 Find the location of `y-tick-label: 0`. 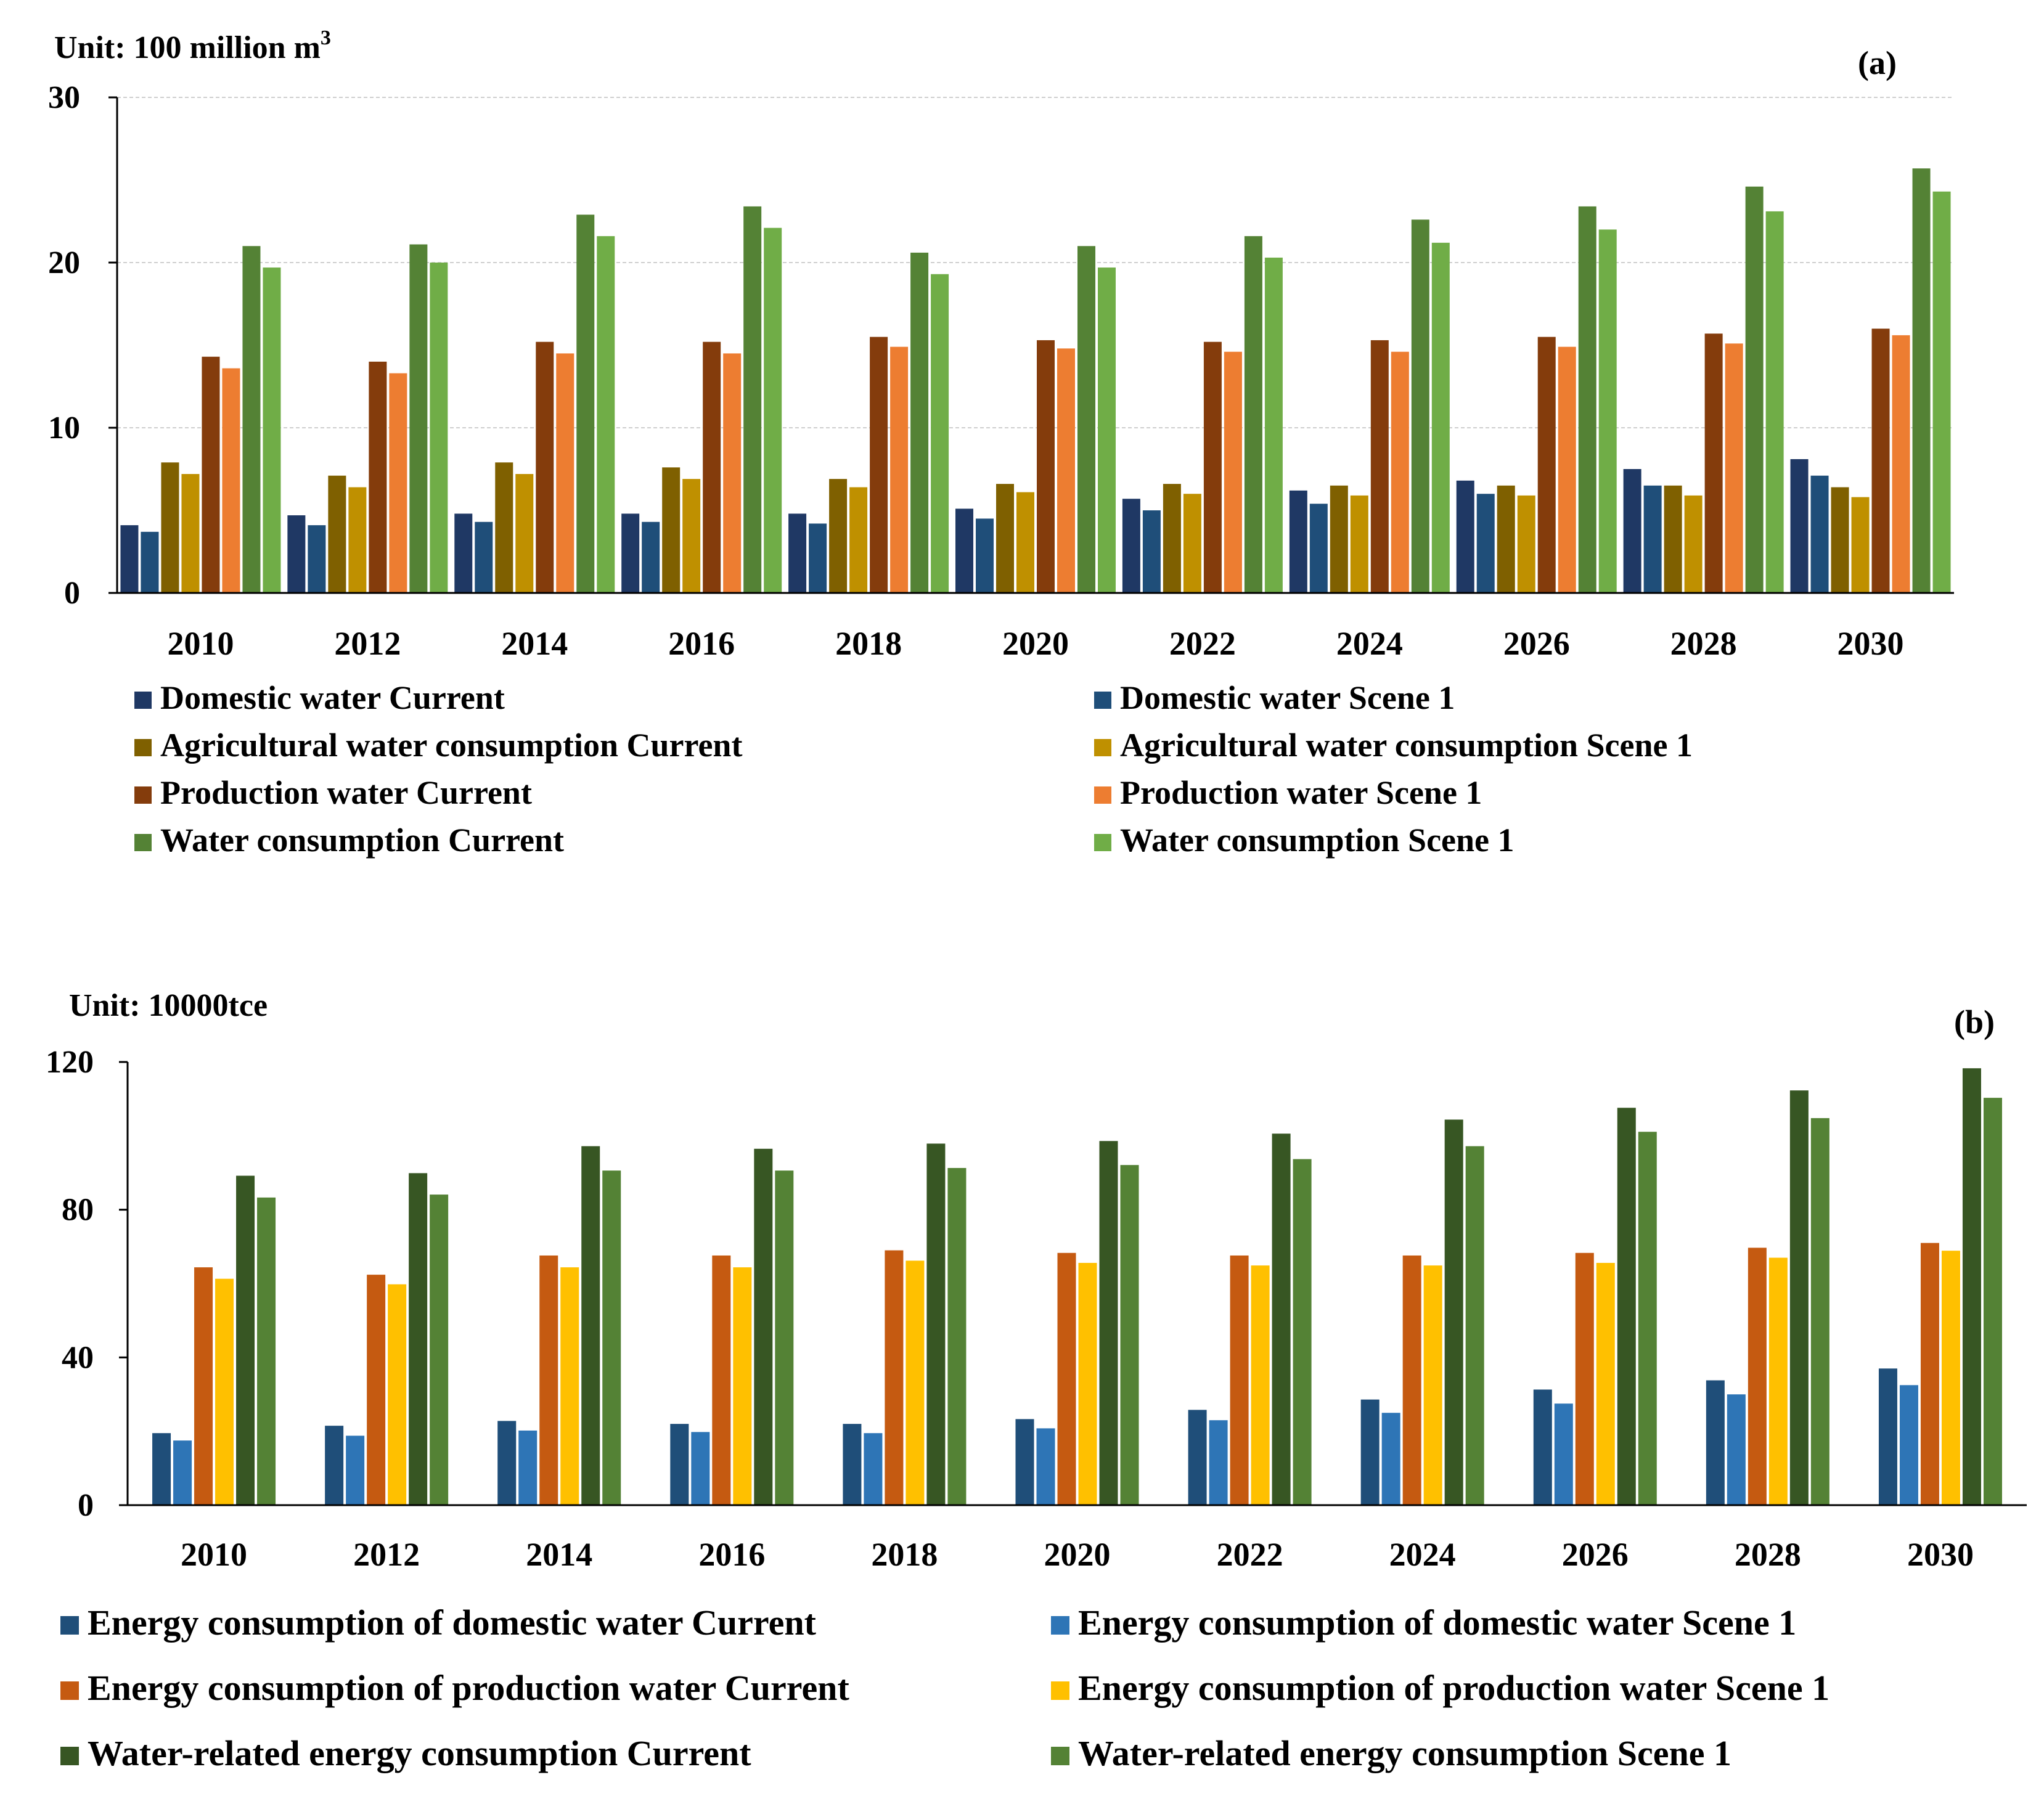

y-tick-label: 0 is located at coordinates (86, 1505).